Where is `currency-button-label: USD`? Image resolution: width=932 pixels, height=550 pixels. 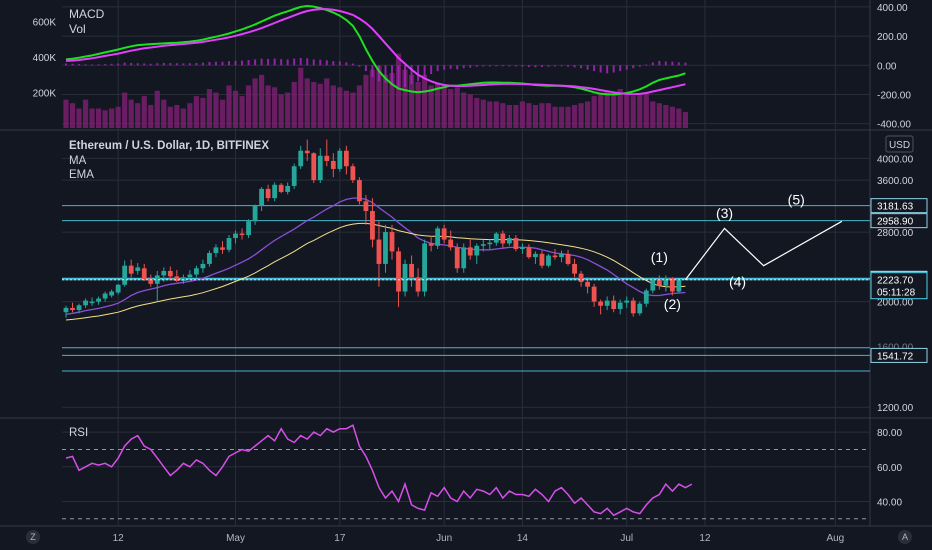
currency-button-label: USD is located at coordinates (899, 145).